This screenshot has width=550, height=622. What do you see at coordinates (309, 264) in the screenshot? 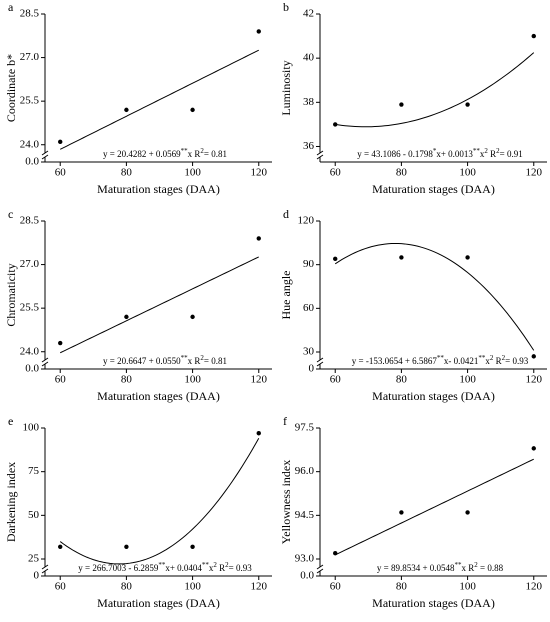
I see `y-tick-label: 90` at bounding box center [309, 264].